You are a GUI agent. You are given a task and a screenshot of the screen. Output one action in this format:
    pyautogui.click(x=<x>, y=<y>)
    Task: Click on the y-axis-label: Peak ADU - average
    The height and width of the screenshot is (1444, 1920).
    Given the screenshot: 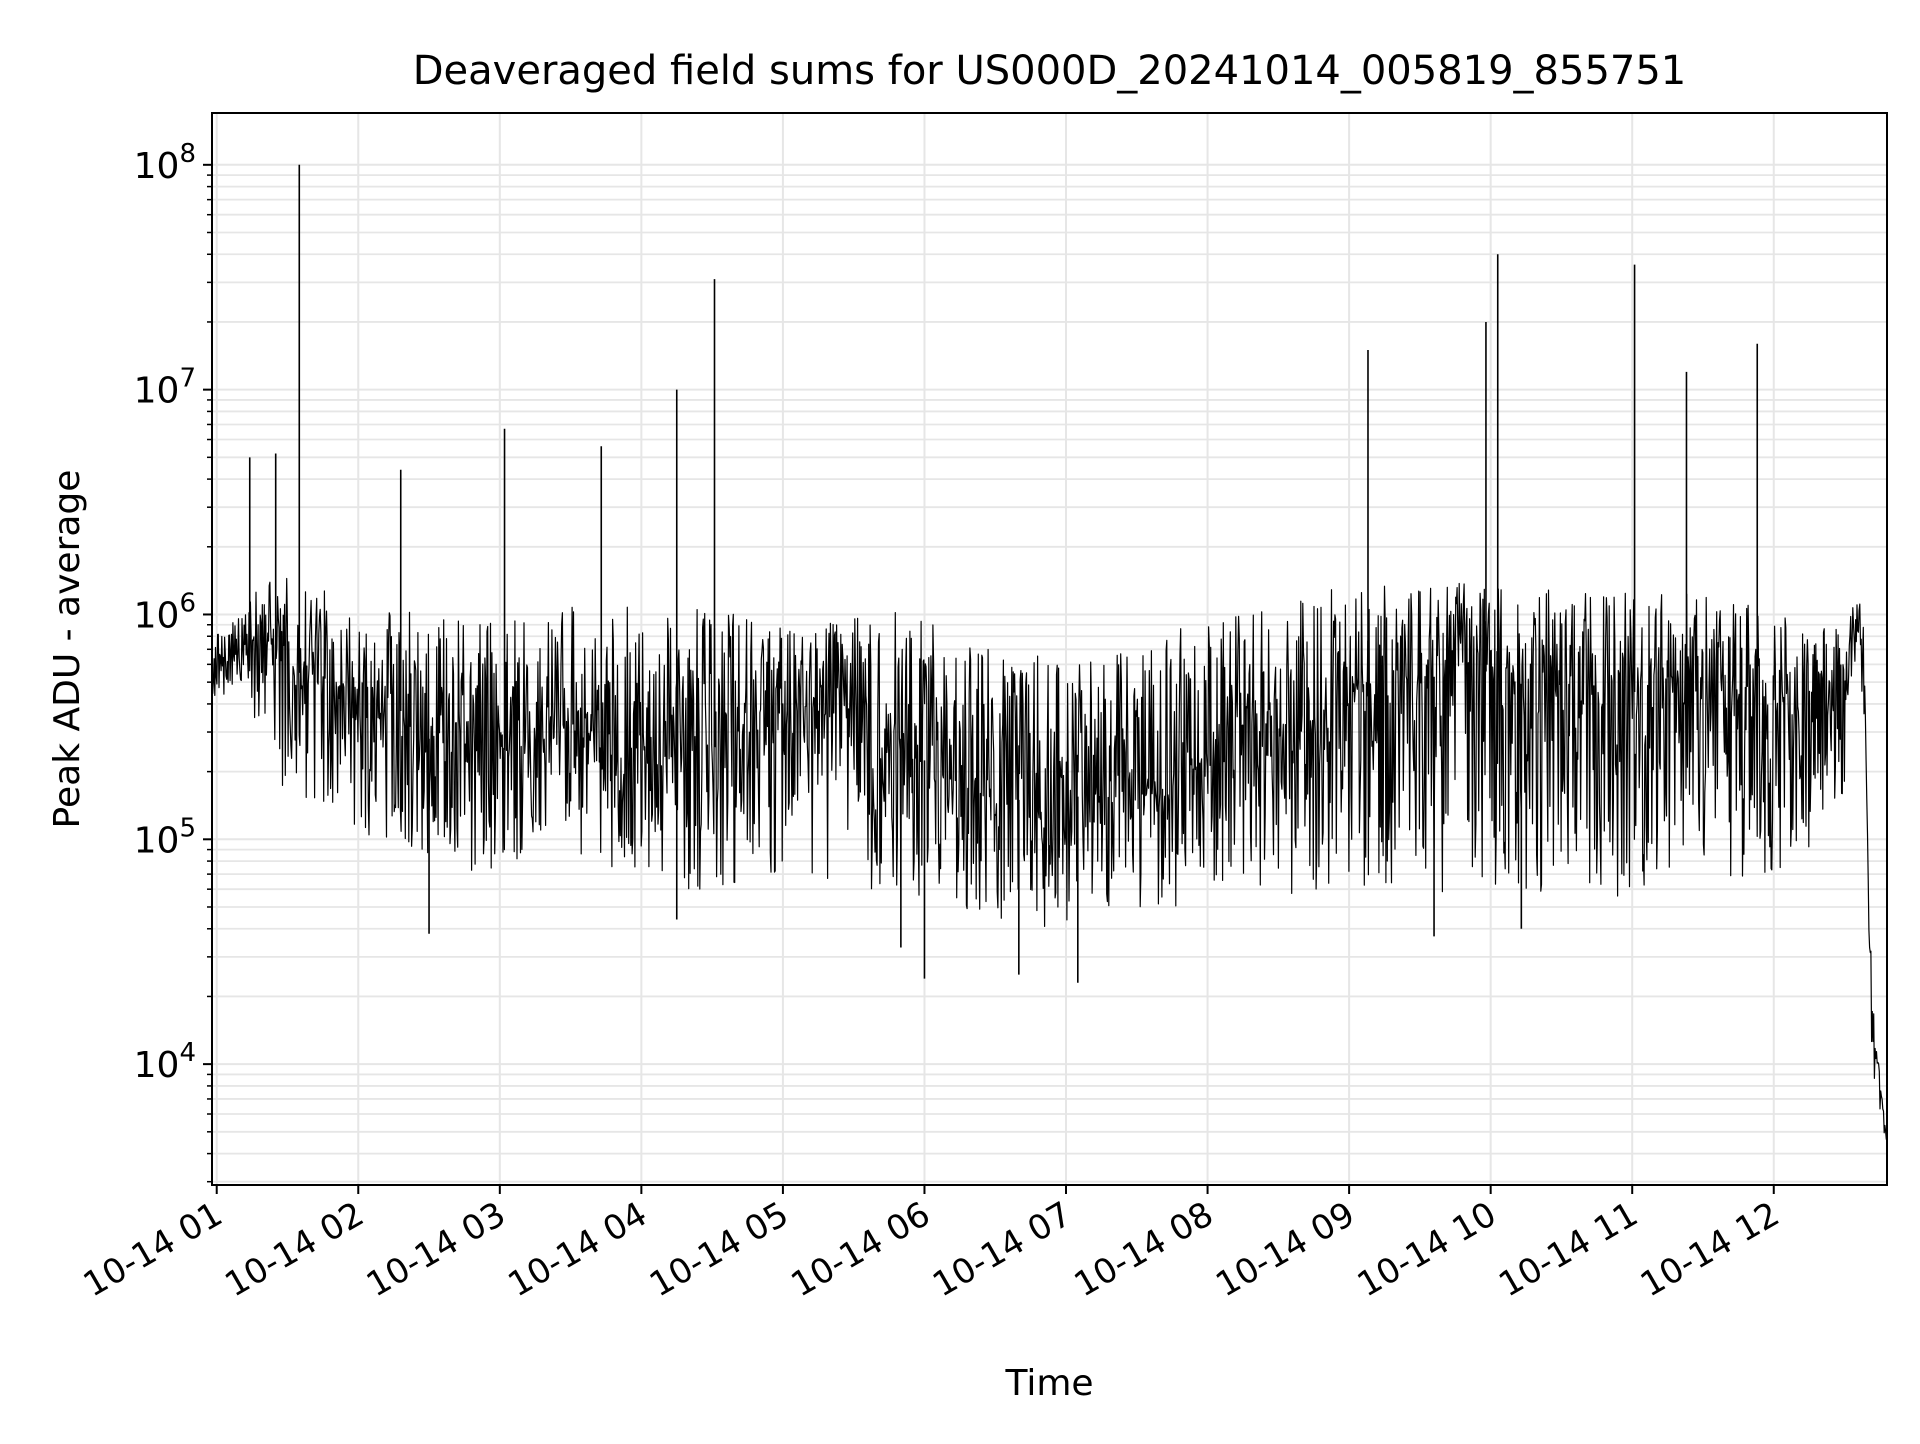 What is the action you would take?
    pyautogui.click(x=67, y=649)
    